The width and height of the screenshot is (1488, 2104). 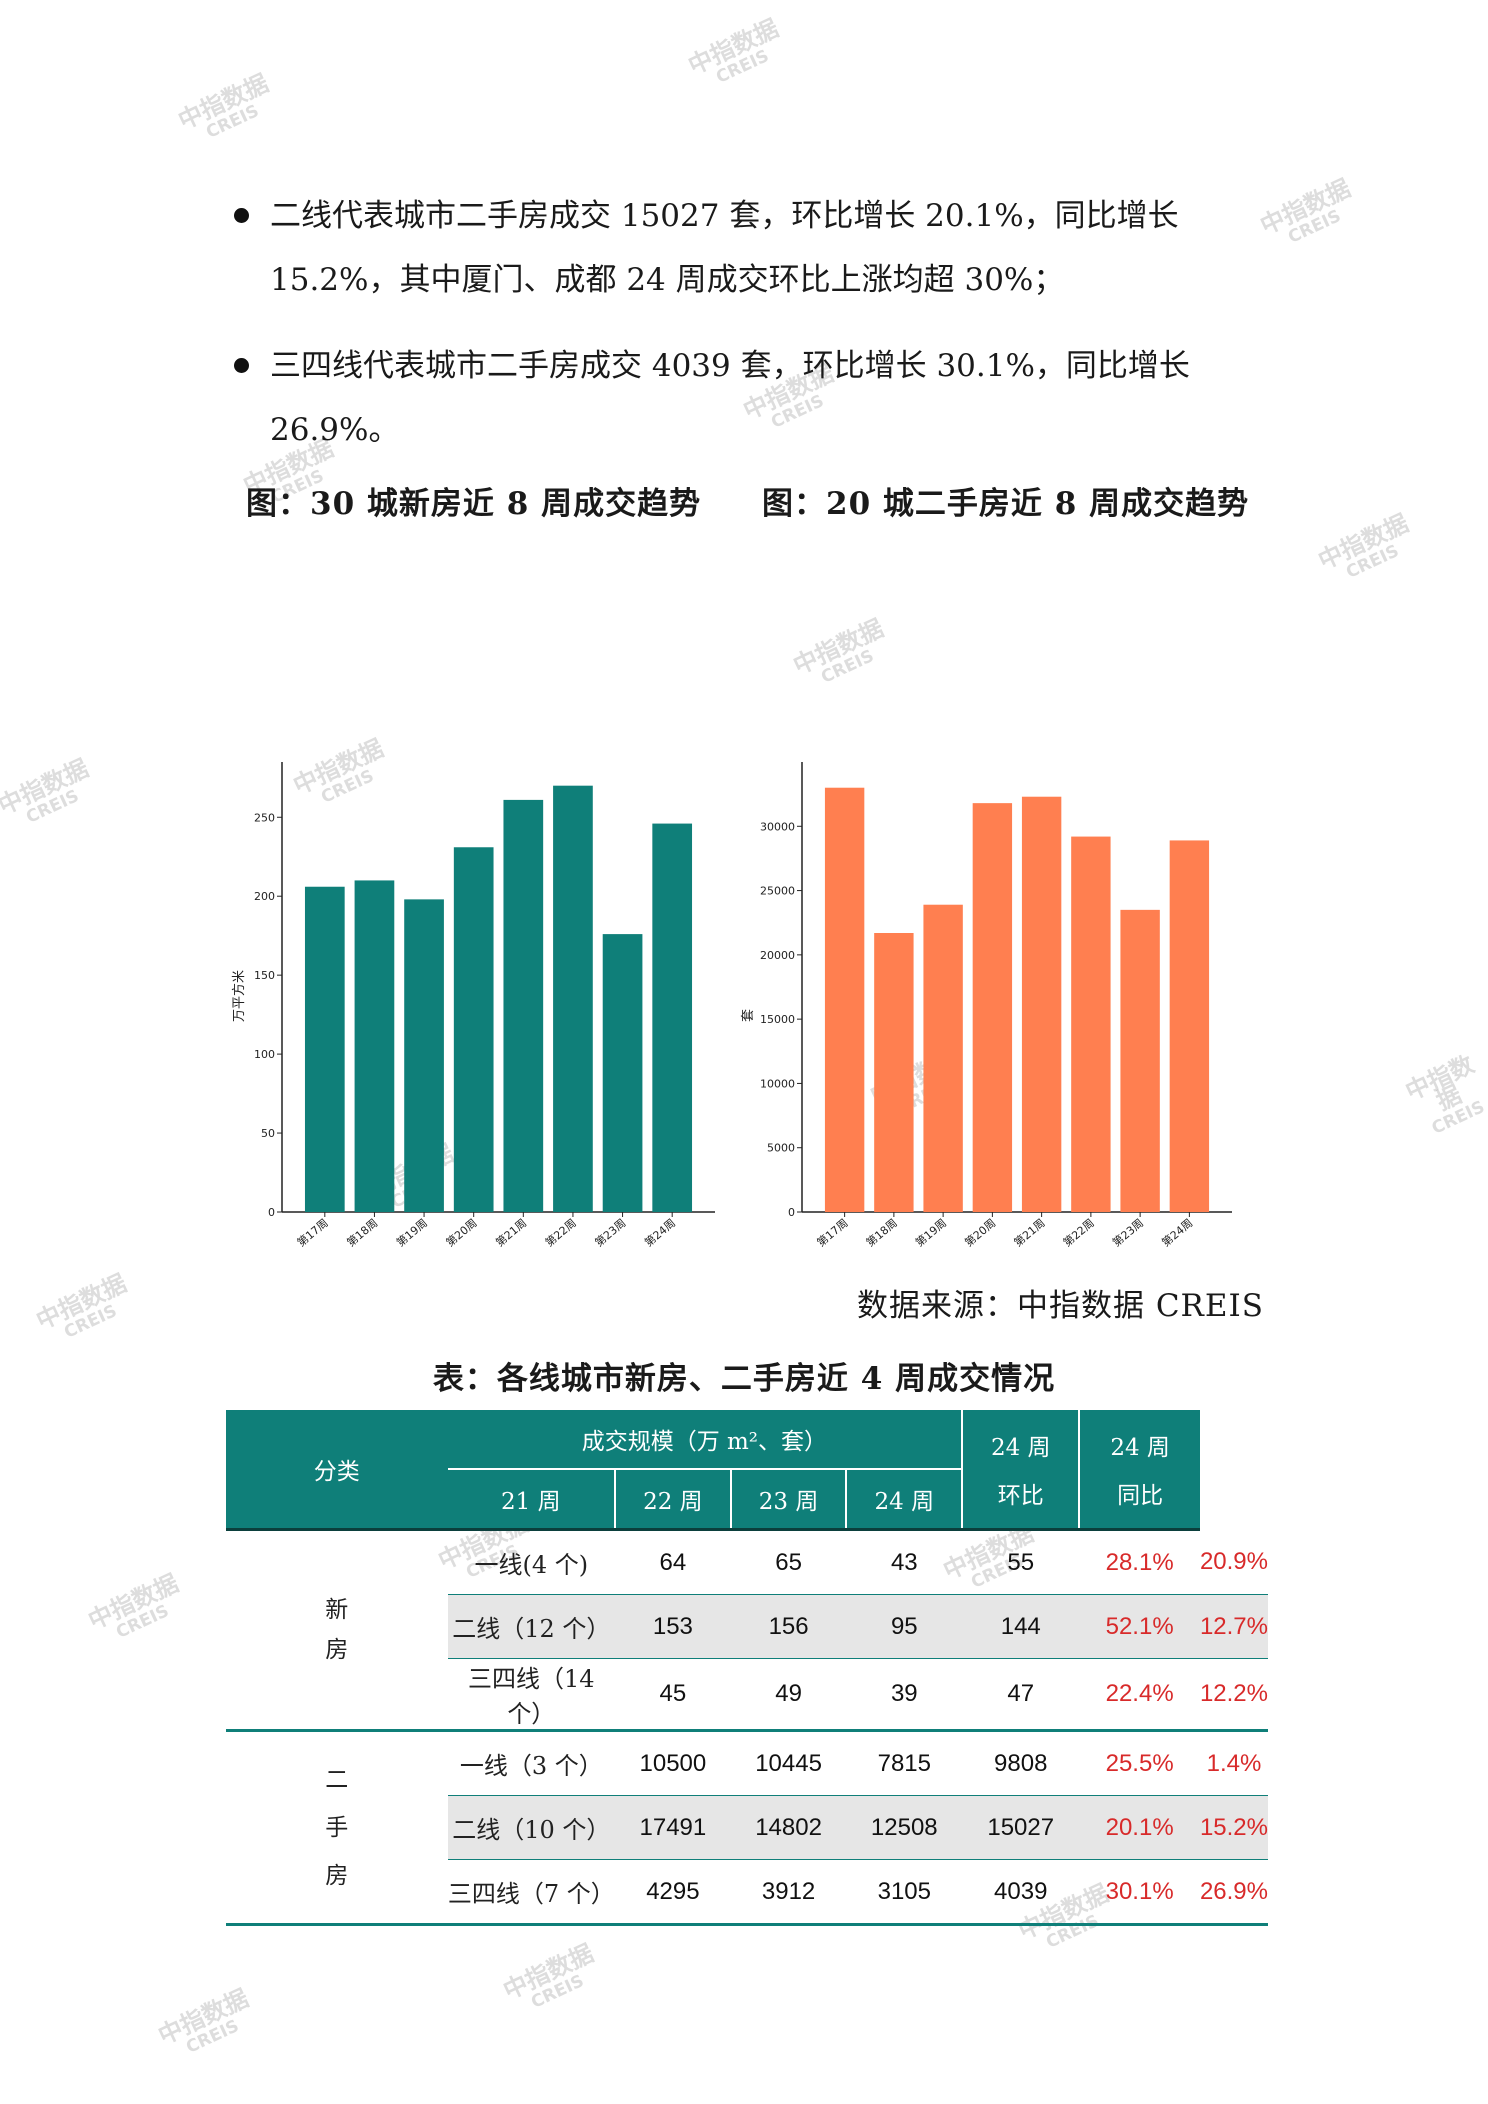 What do you see at coordinates (531, 1762) in the screenshot?
I see `row-category-label: 一线（3 个）` at bounding box center [531, 1762].